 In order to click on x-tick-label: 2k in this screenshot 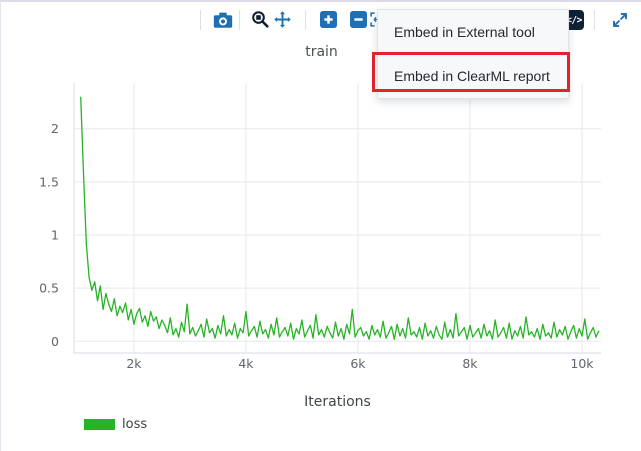, I will do `click(134, 363)`.